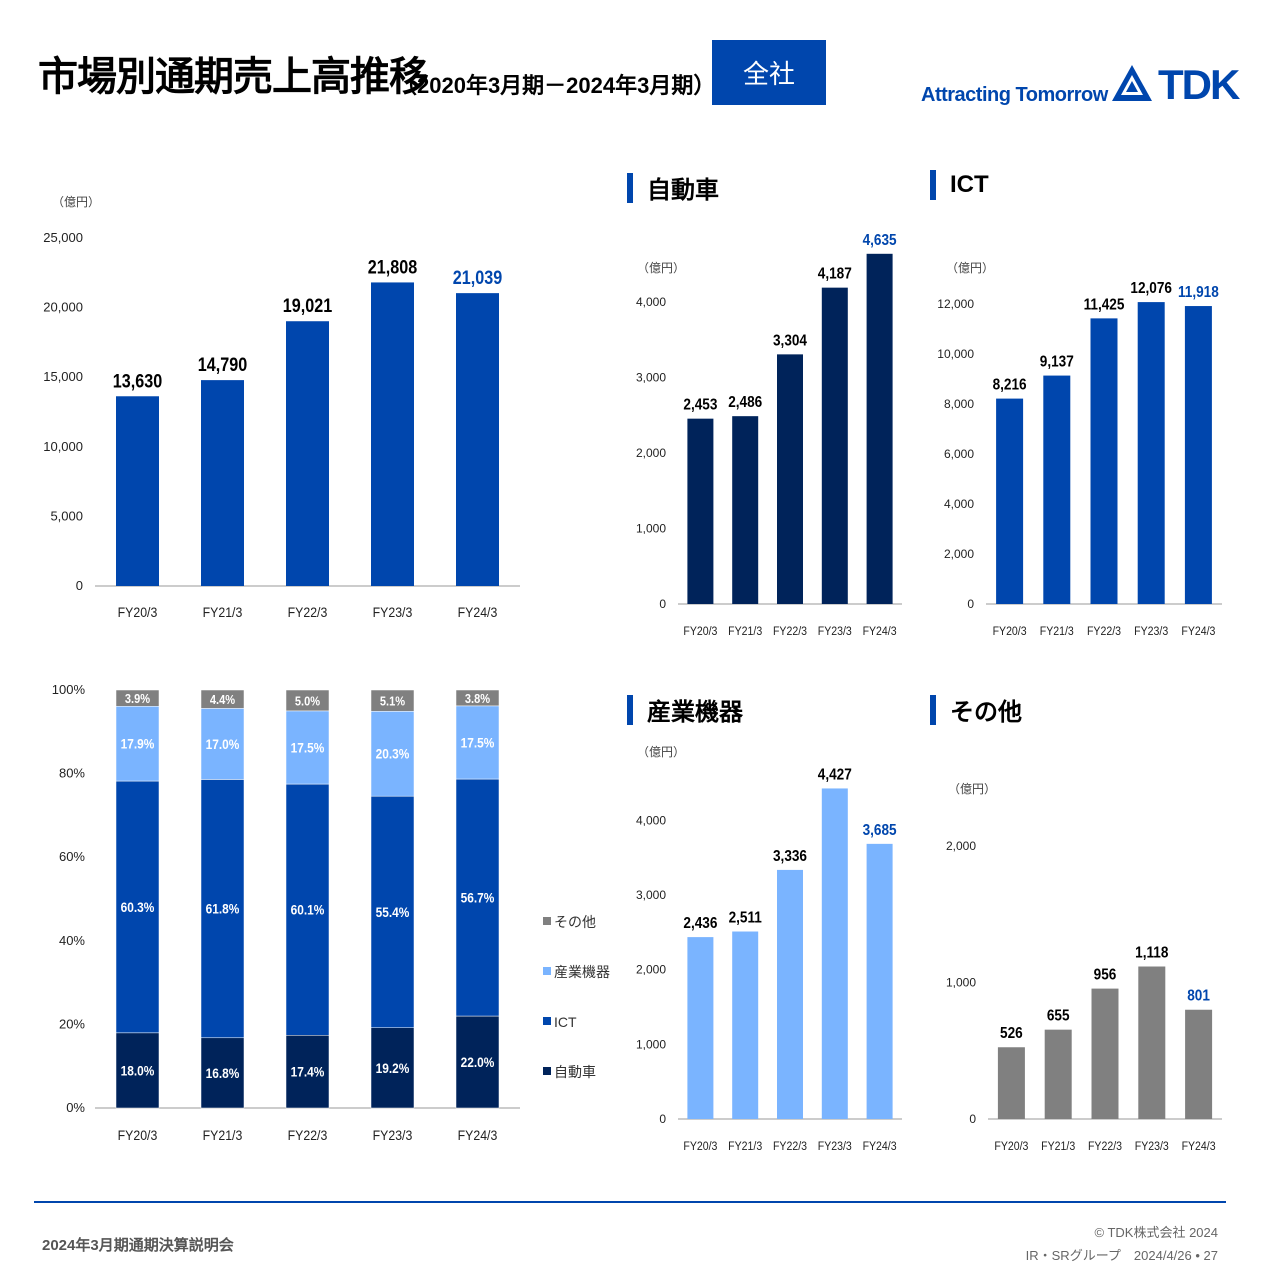 The height and width of the screenshot is (1264, 1262). Describe the element at coordinates (835, 631) in the screenshot. I see `auto-category-label: FY23/3` at that location.